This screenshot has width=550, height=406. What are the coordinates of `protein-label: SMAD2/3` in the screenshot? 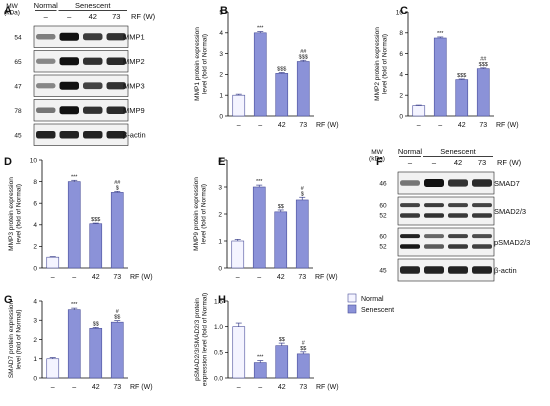 It's located at (510, 211).